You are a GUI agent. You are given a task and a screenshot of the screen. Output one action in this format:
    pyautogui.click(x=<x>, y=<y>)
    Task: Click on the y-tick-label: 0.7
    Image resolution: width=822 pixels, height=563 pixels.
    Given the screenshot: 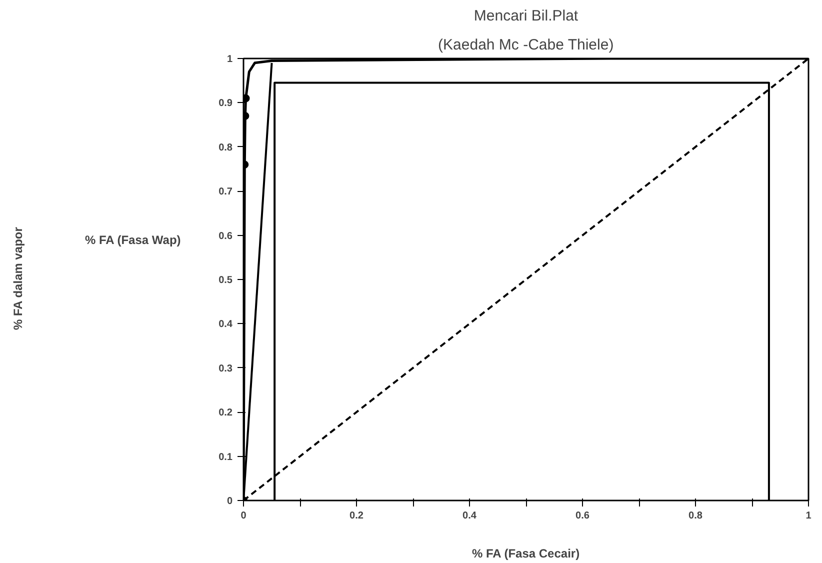 What is the action you would take?
    pyautogui.click(x=225, y=192)
    